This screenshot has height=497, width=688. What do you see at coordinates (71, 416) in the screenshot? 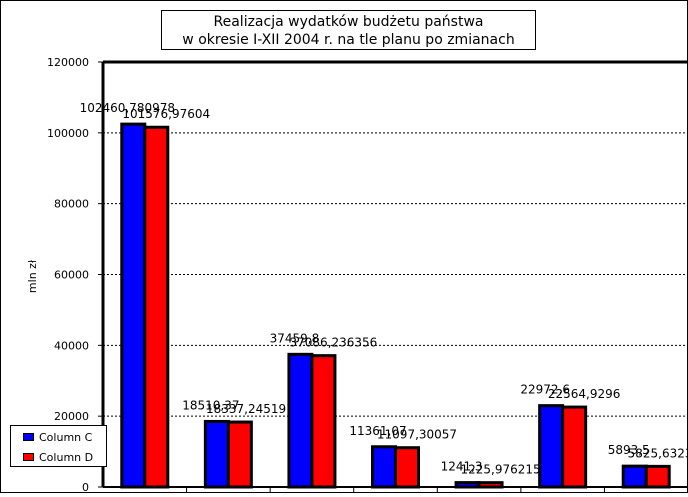
I see `y-tick-label: 20000` at bounding box center [71, 416].